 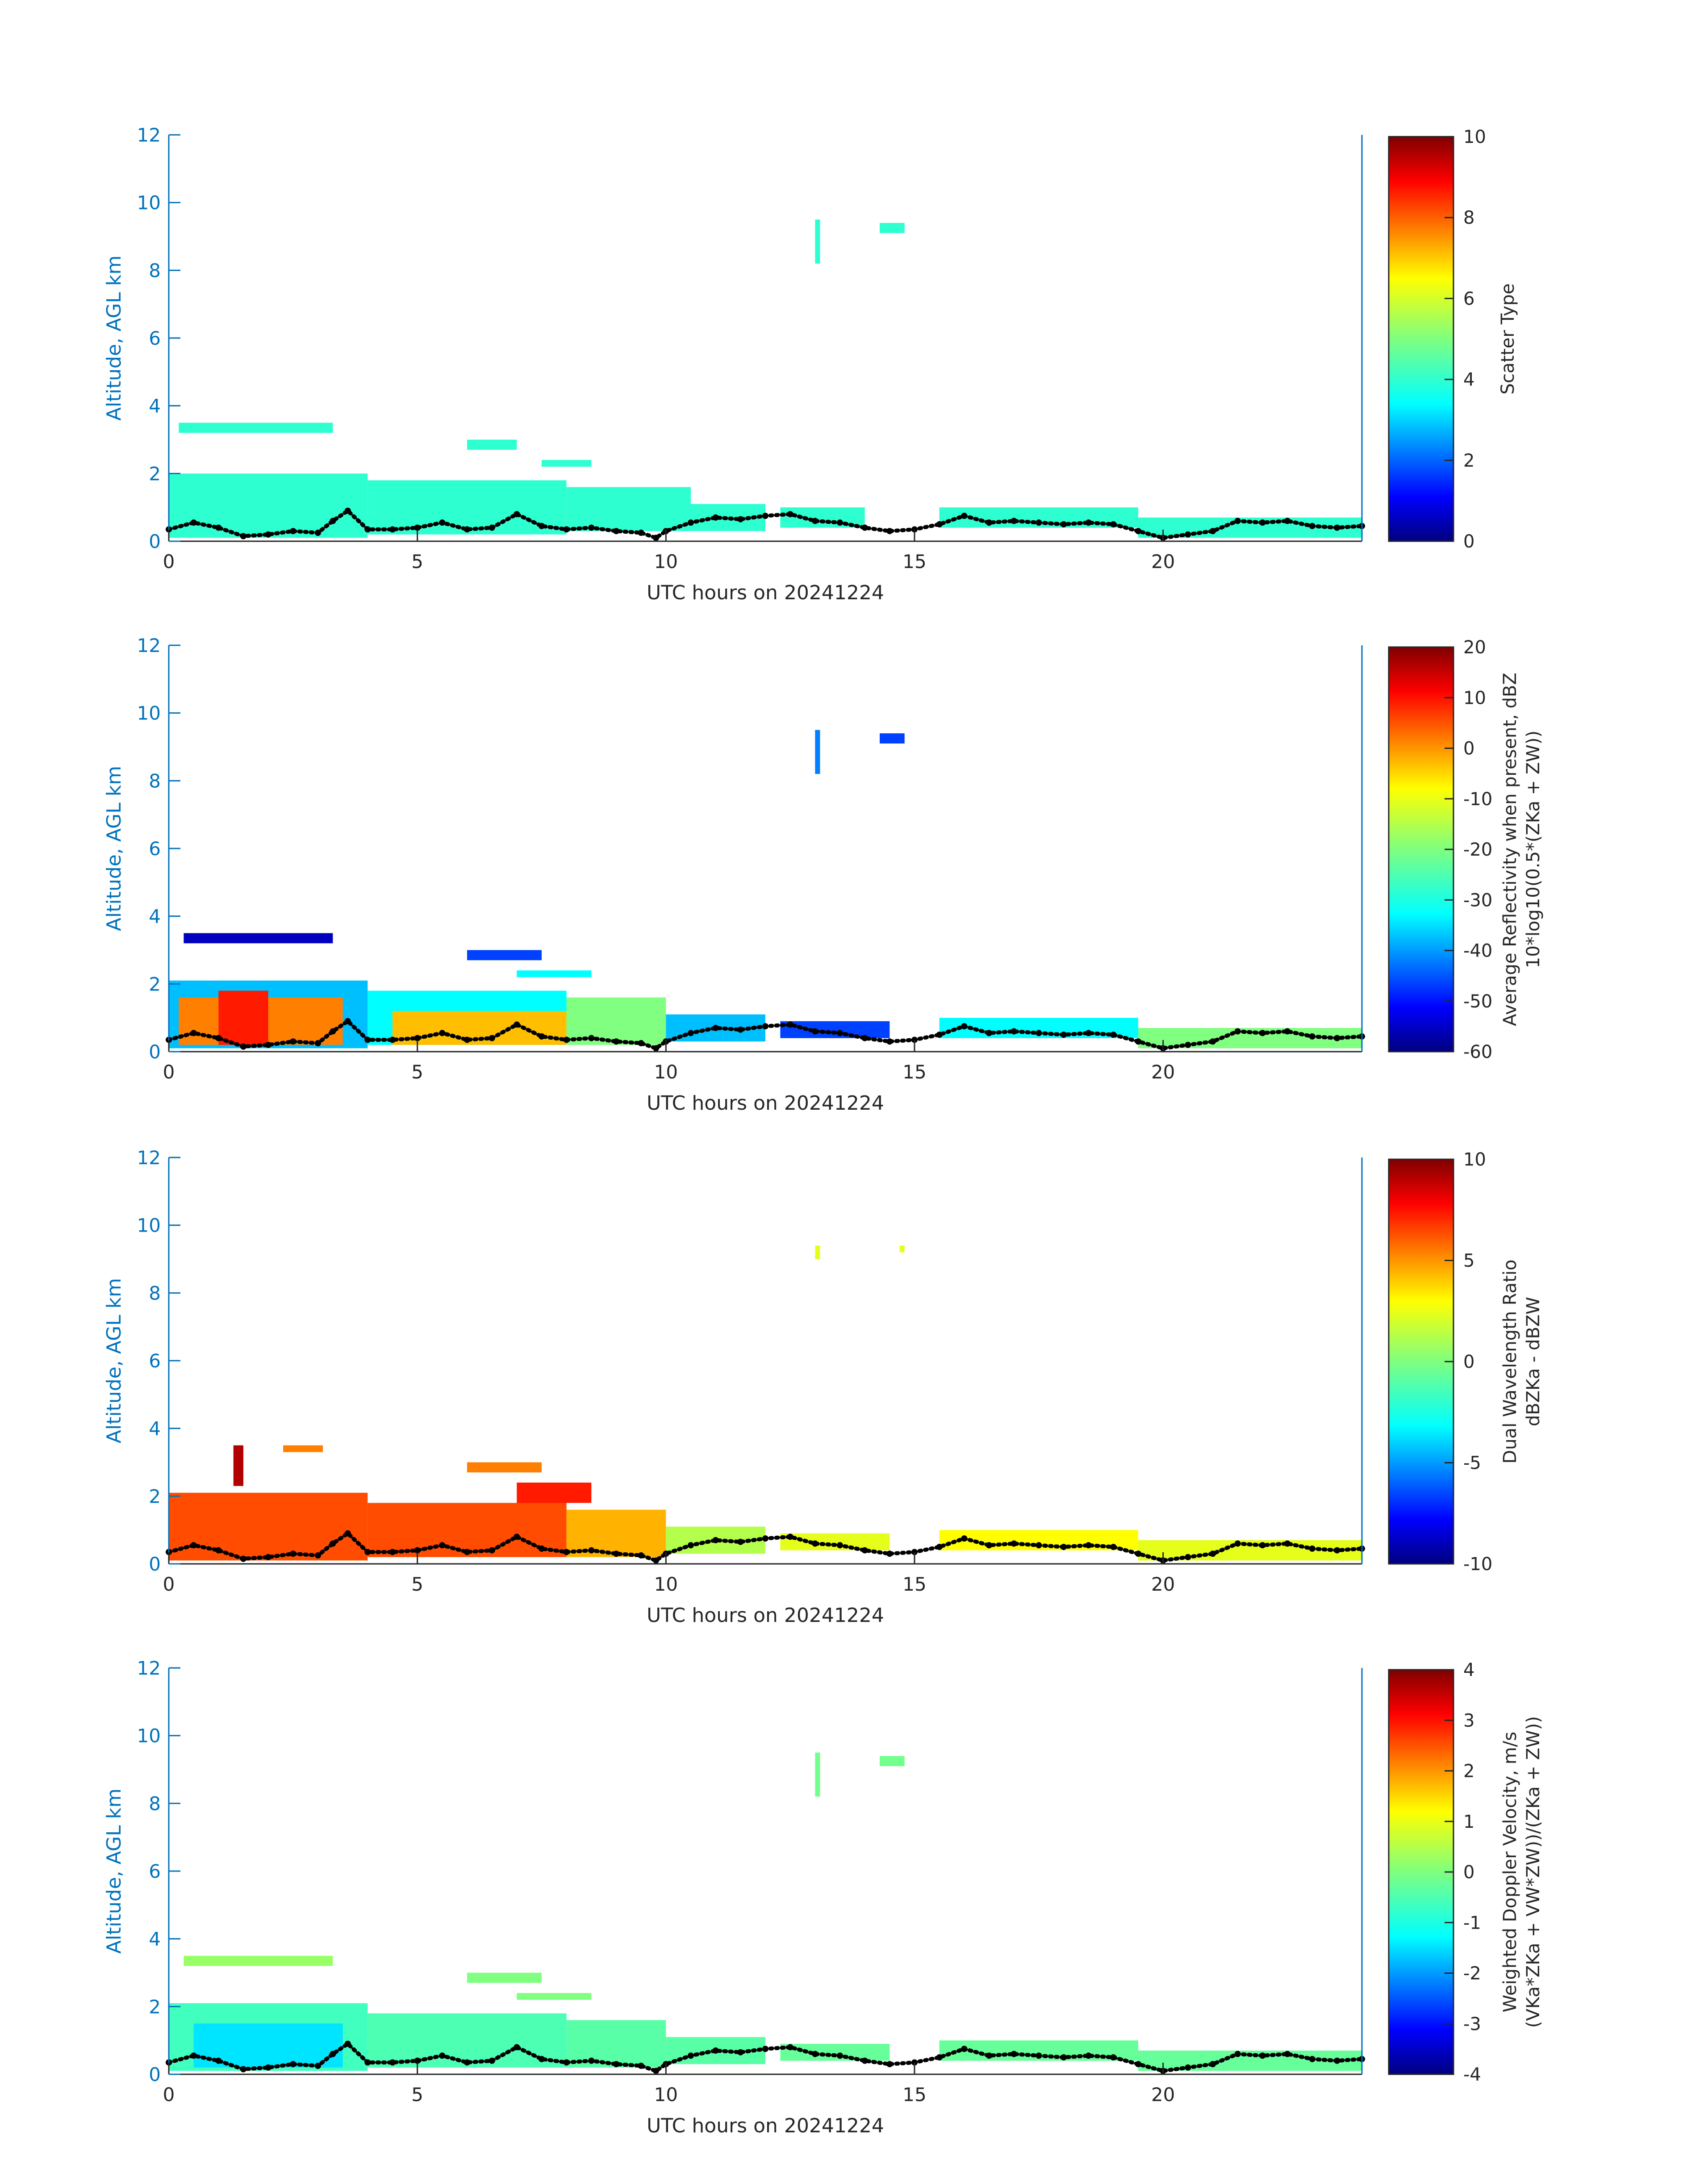 What do you see at coordinates (1477, 900) in the screenshot?
I see `colorbar-tick-label: -30` at bounding box center [1477, 900].